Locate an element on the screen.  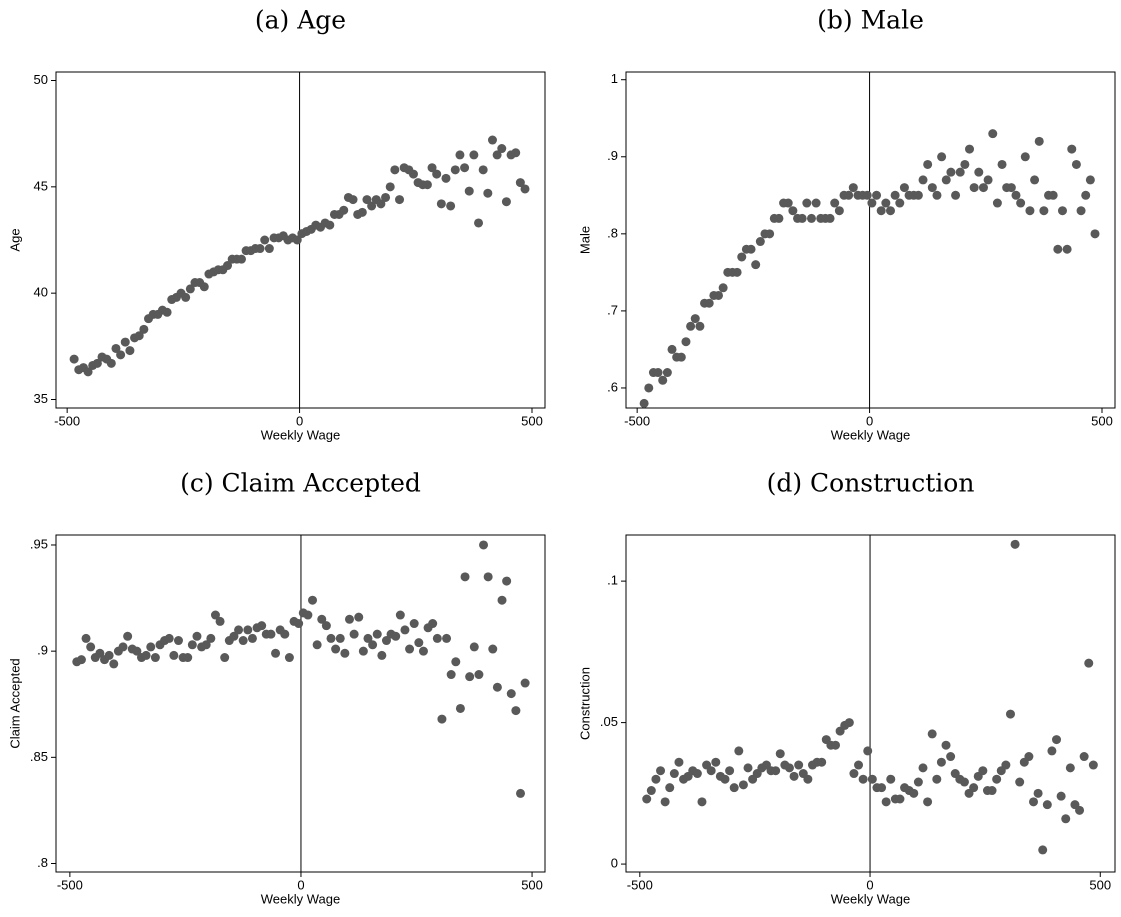
panel-title: (c) Claim Accepted is located at coordinates (300, 483).